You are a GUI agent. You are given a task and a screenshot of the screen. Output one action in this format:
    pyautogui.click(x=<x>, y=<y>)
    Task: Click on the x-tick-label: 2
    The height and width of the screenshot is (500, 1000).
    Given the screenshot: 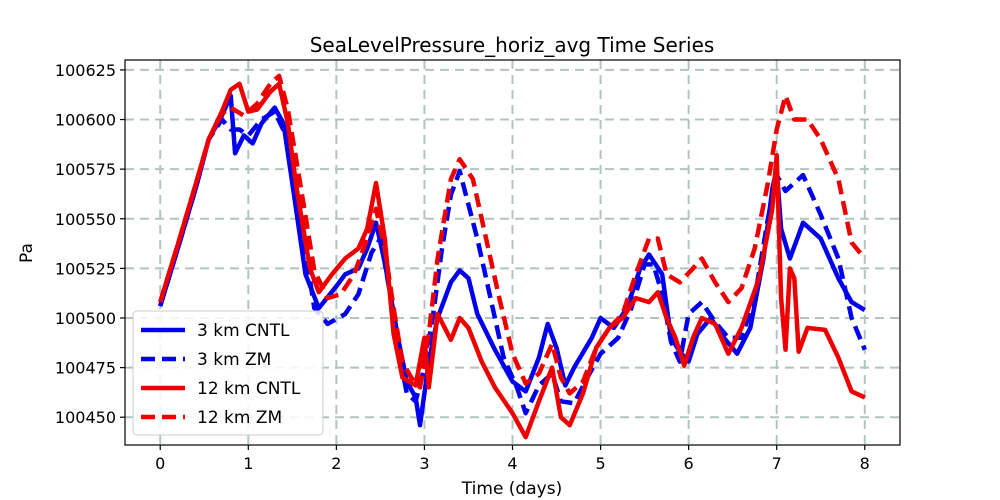 What is the action you would take?
    pyautogui.click(x=336, y=463)
    